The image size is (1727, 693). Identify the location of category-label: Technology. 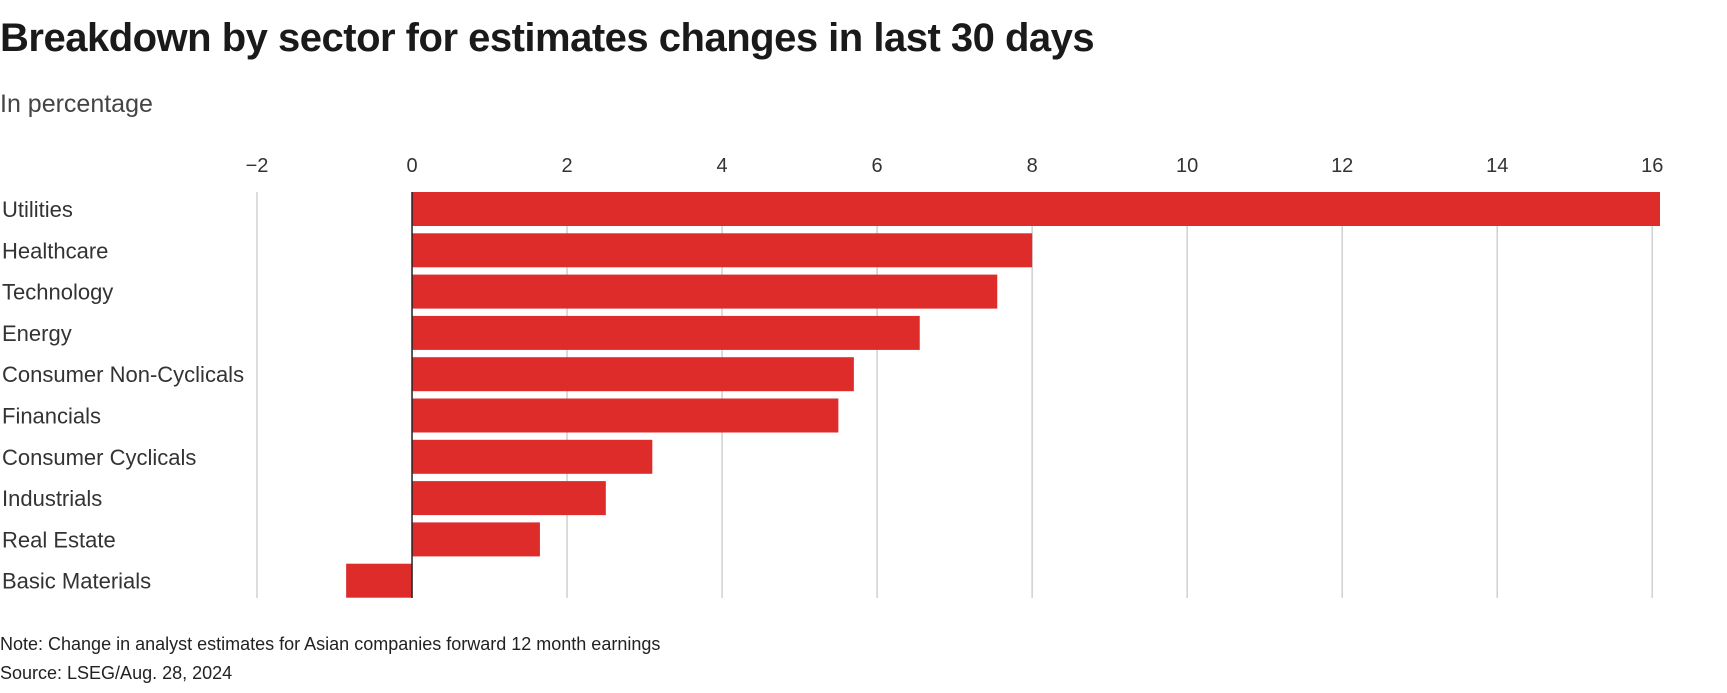
(57, 292).